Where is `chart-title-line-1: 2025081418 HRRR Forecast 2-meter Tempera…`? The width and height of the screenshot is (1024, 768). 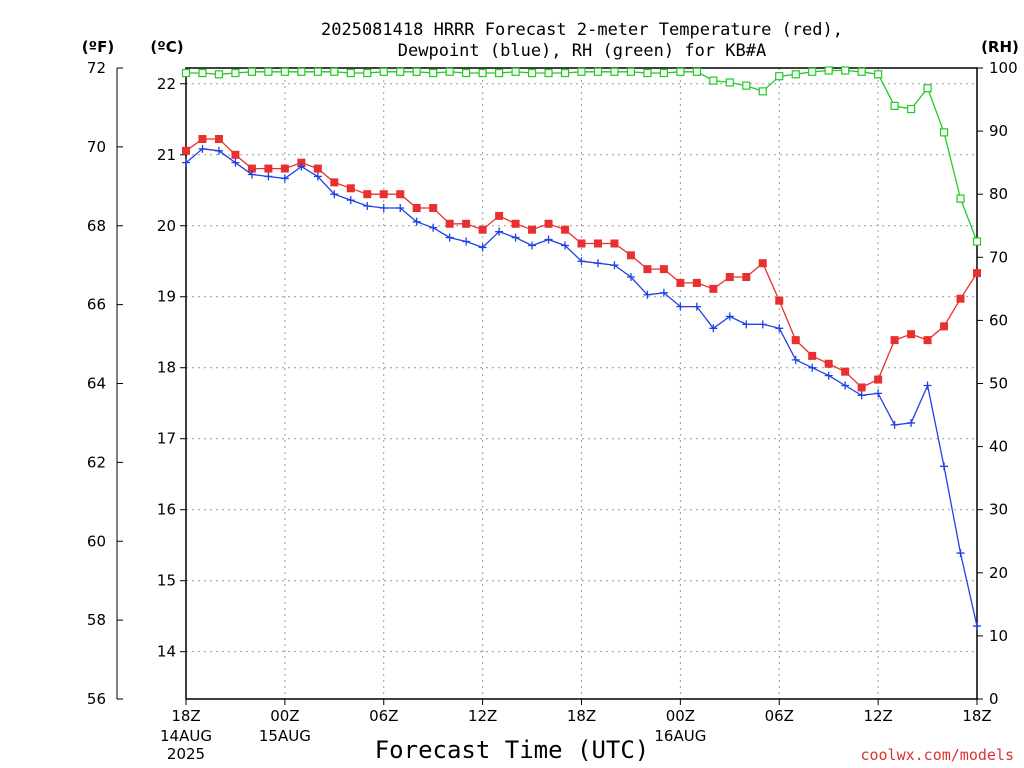
chart-title-line-1: 2025081418 HRRR Forecast 2-meter Tempera… is located at coordinates (582, 30).